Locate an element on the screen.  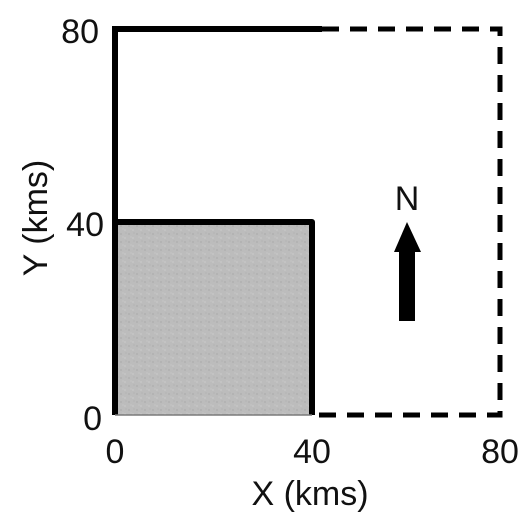
y-tick-0: 0 is located at coordinates (92, 419).